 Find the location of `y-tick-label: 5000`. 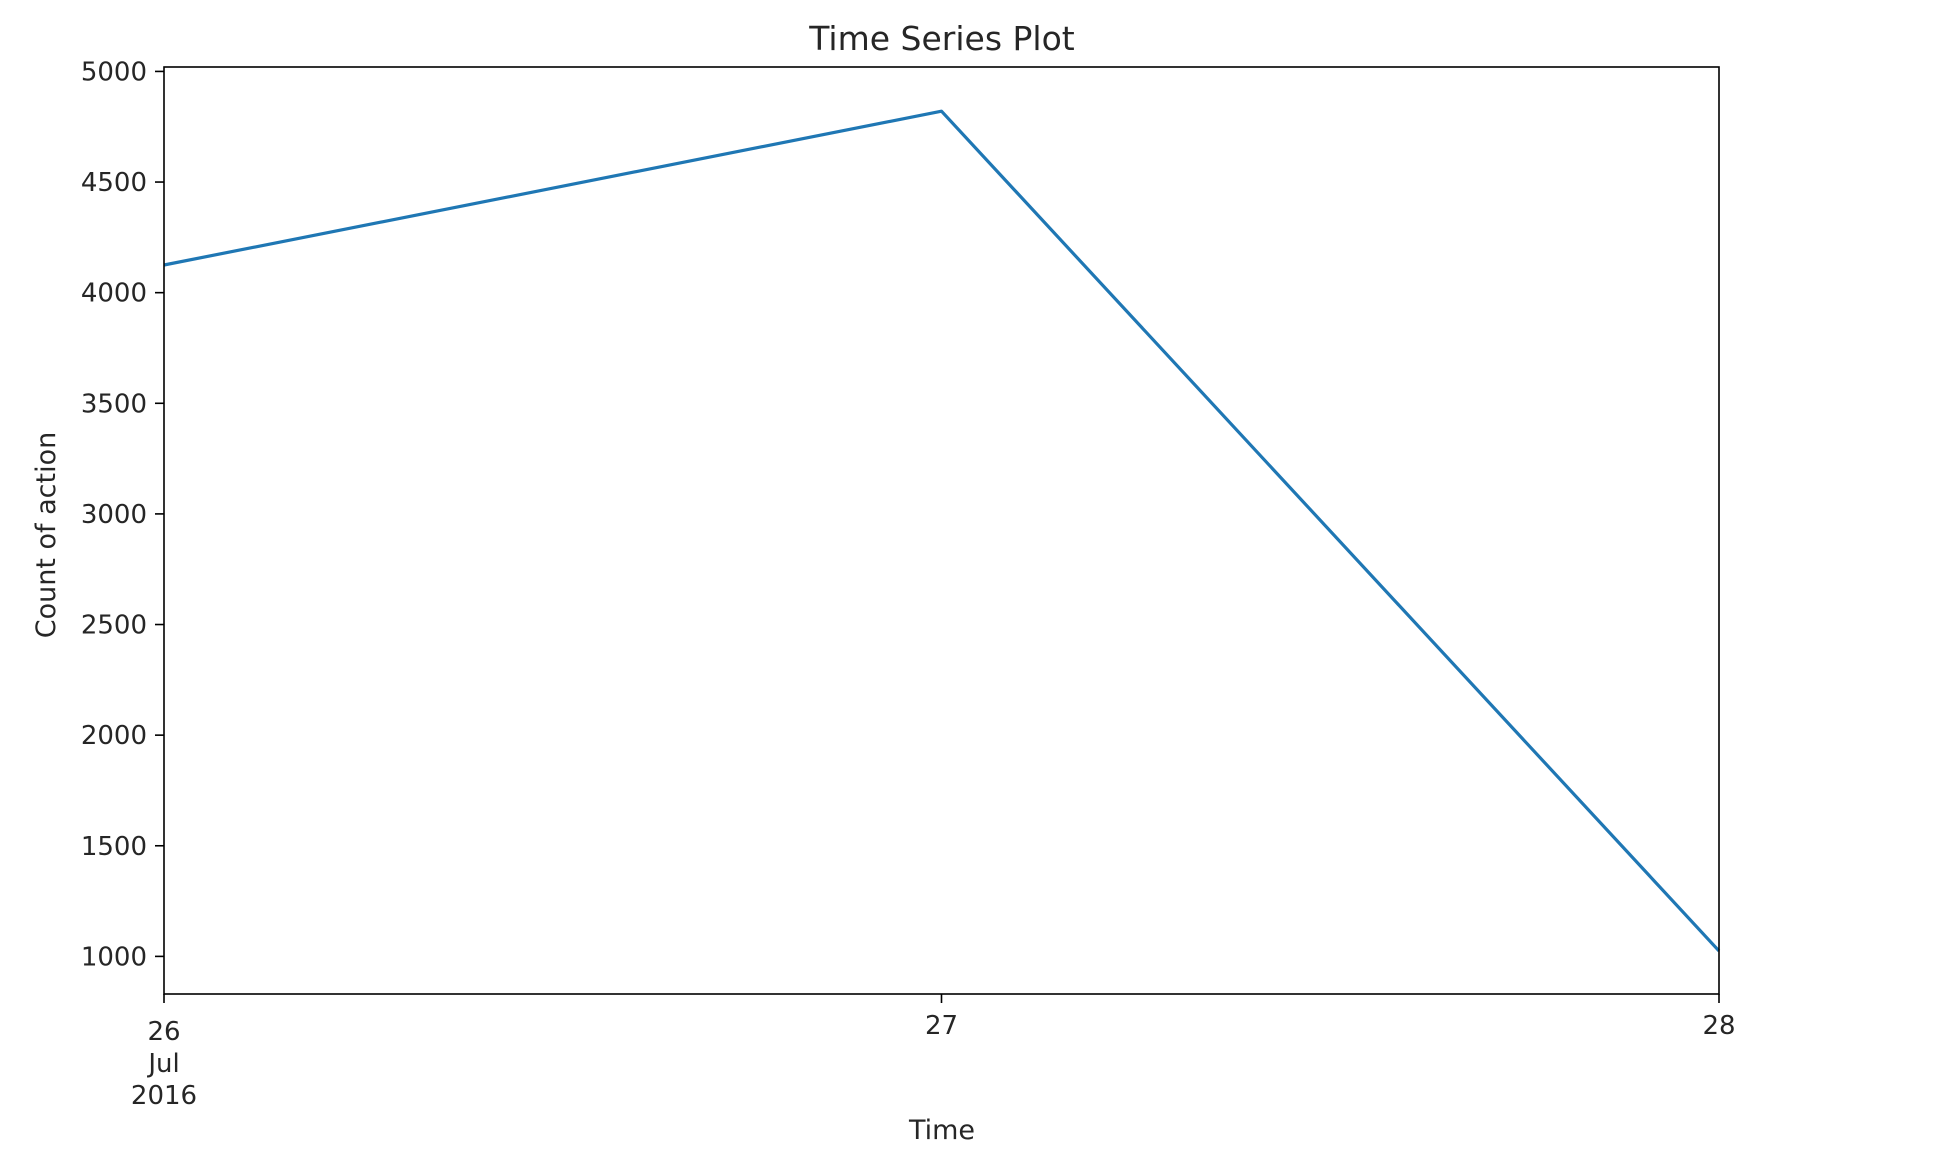

y-tick-label: 5000 is located at coordinates (114, 72).